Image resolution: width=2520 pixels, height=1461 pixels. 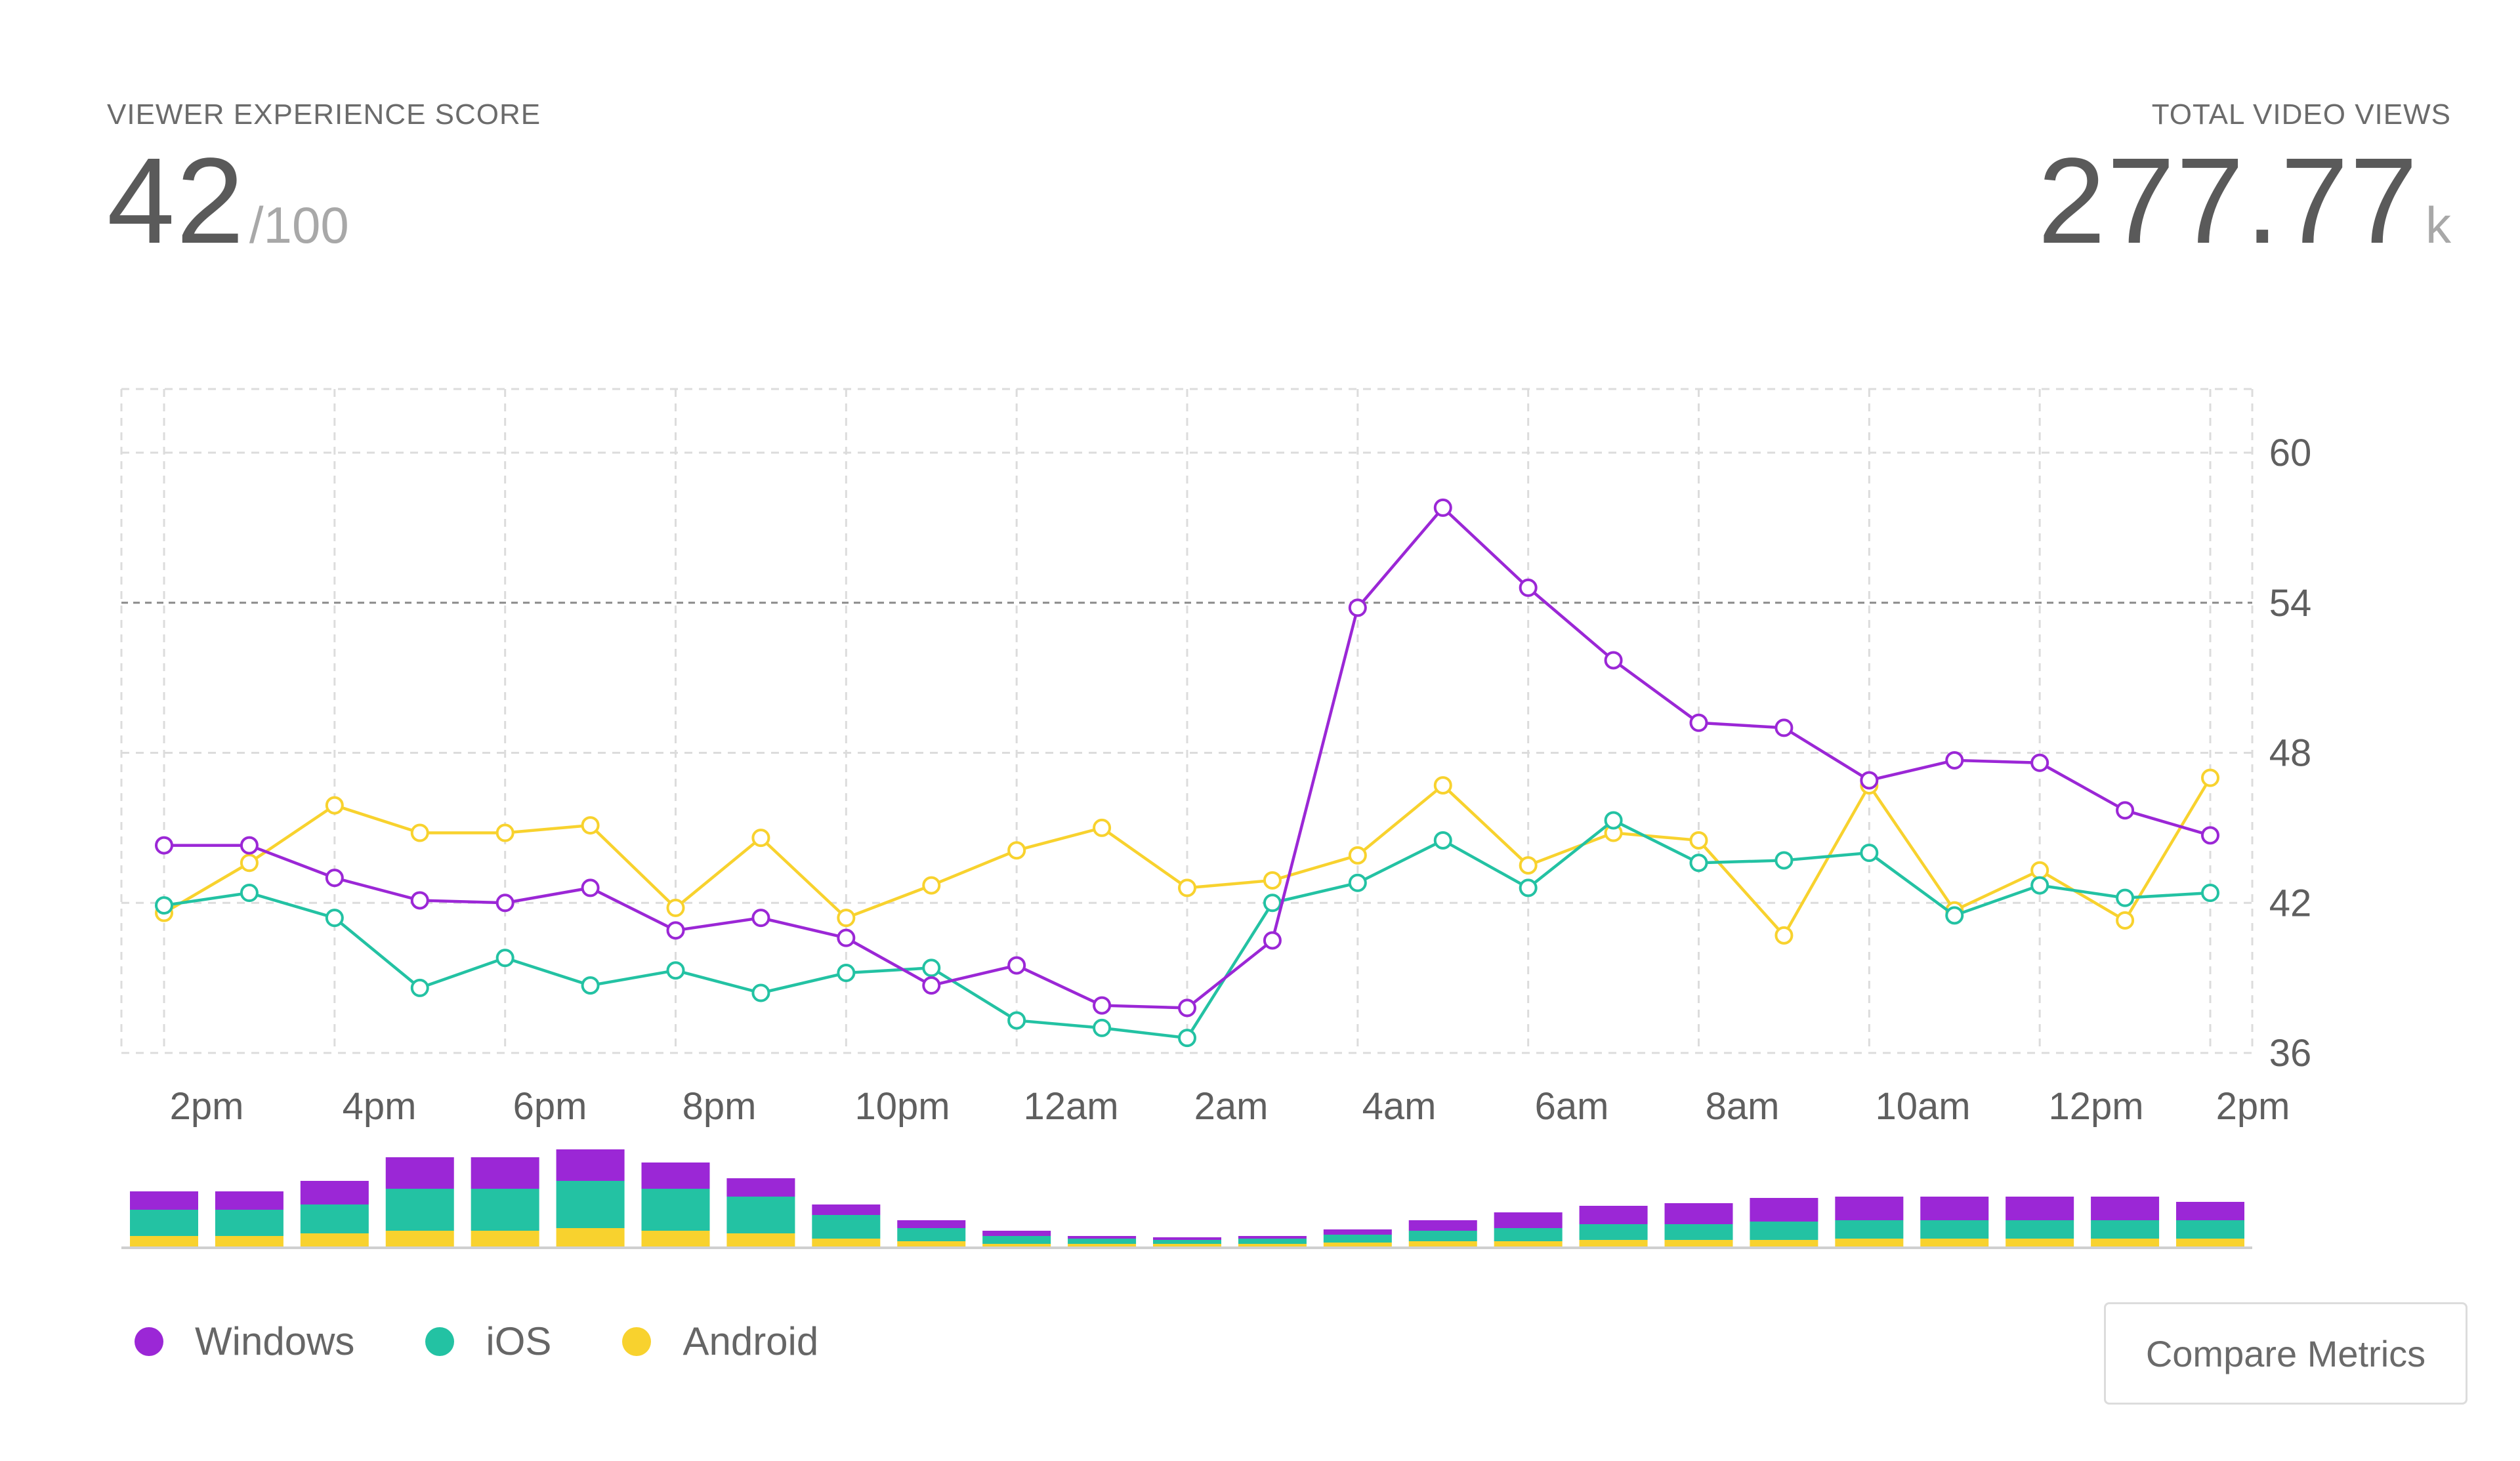 I want to click on x-tick-label: 4am, so click(x=1399, y=1106).